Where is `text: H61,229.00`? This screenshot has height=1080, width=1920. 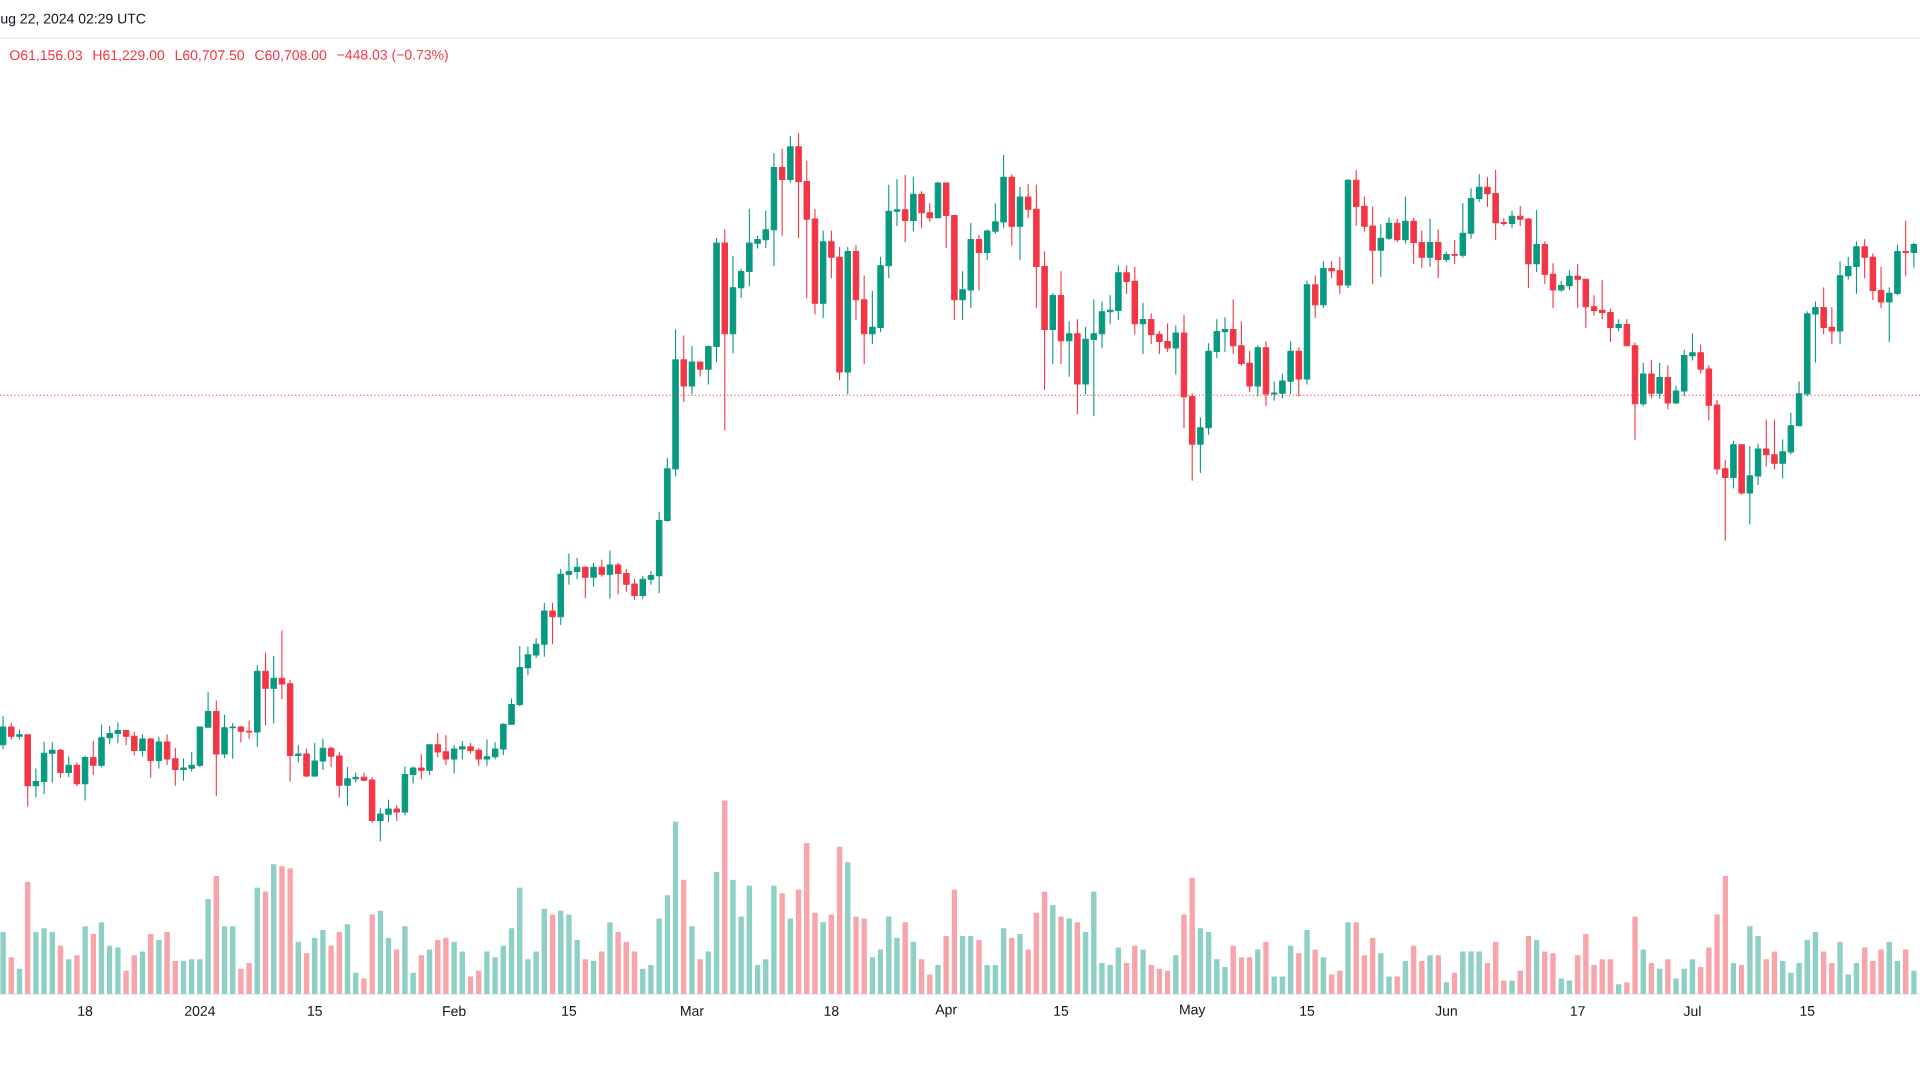 text: H61,229.00 is located at coordinates (129, 56).